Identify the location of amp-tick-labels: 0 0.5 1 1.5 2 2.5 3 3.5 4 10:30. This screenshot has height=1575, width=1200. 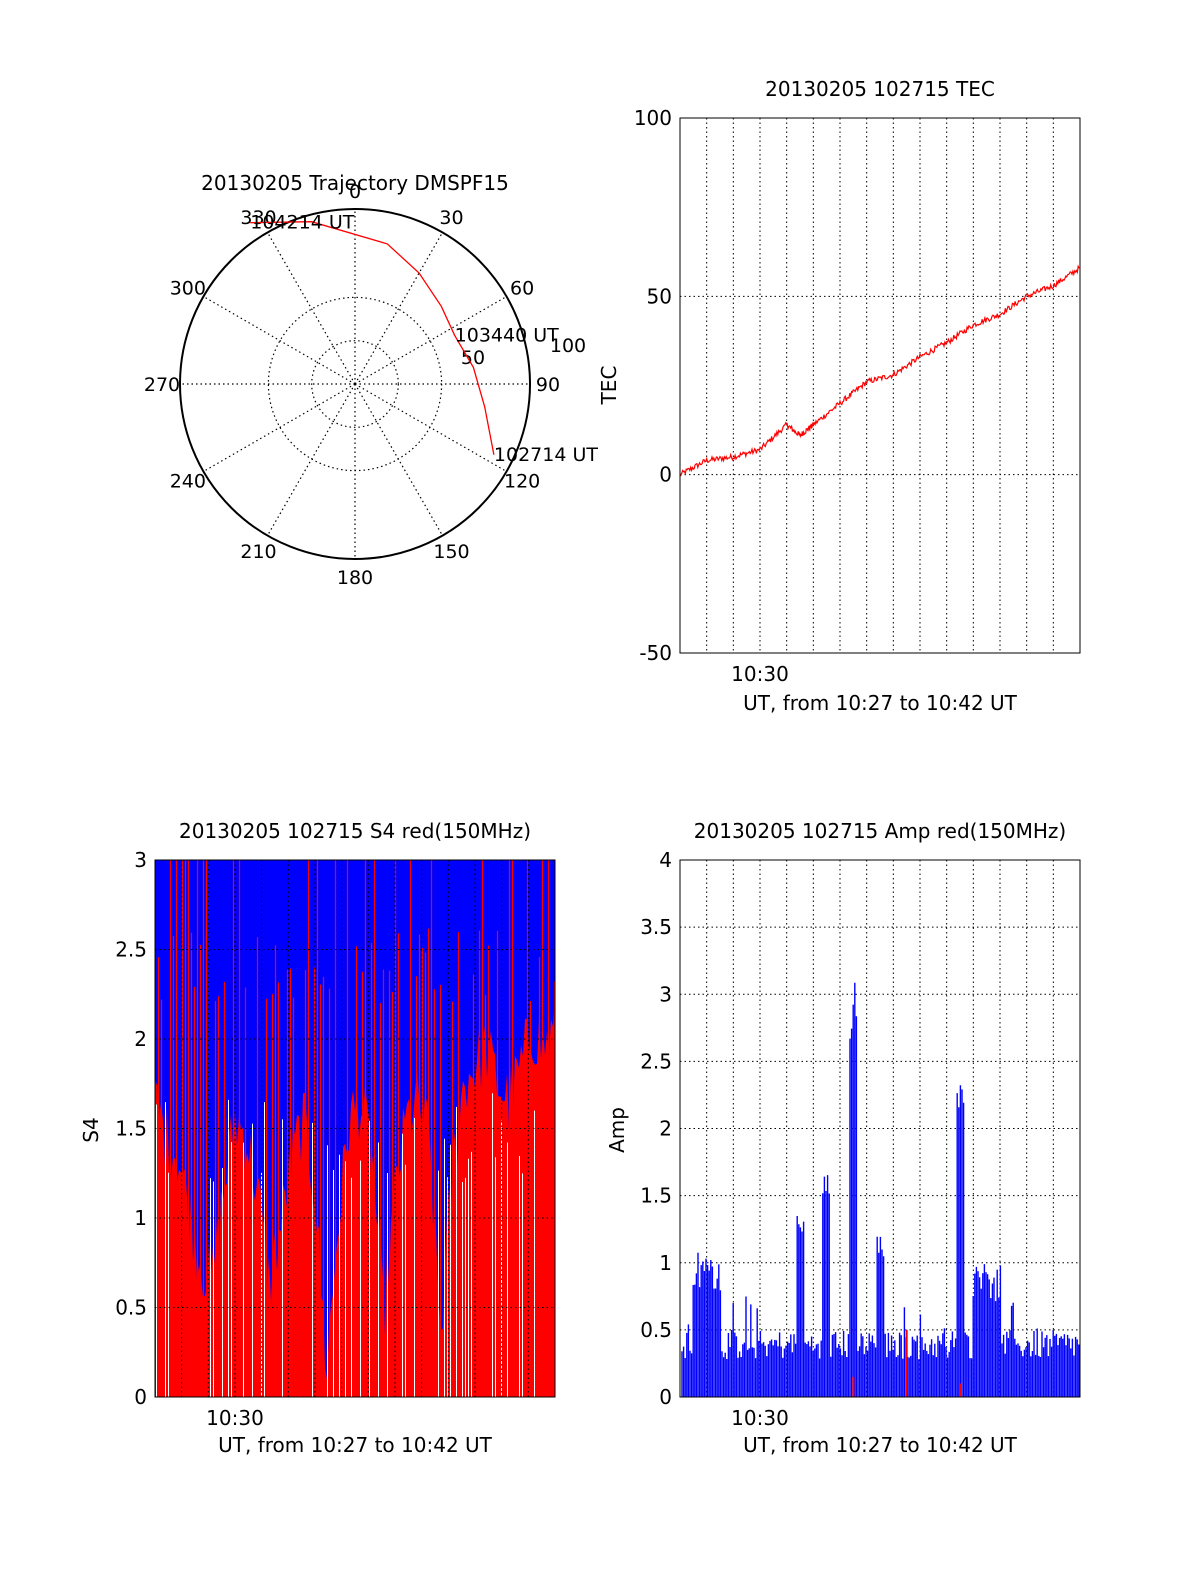
(714, 1139).